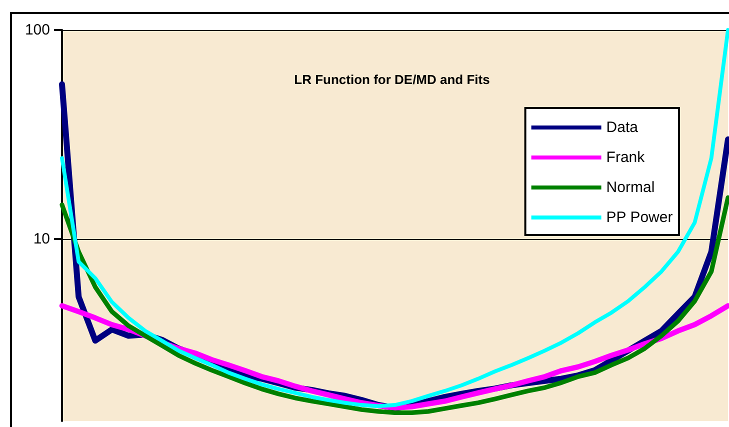 This screenshot has width=729, height=427. Describe the element at coordinates (626, 157) in the screenshot. I see `legend-label: Frank` at that location.